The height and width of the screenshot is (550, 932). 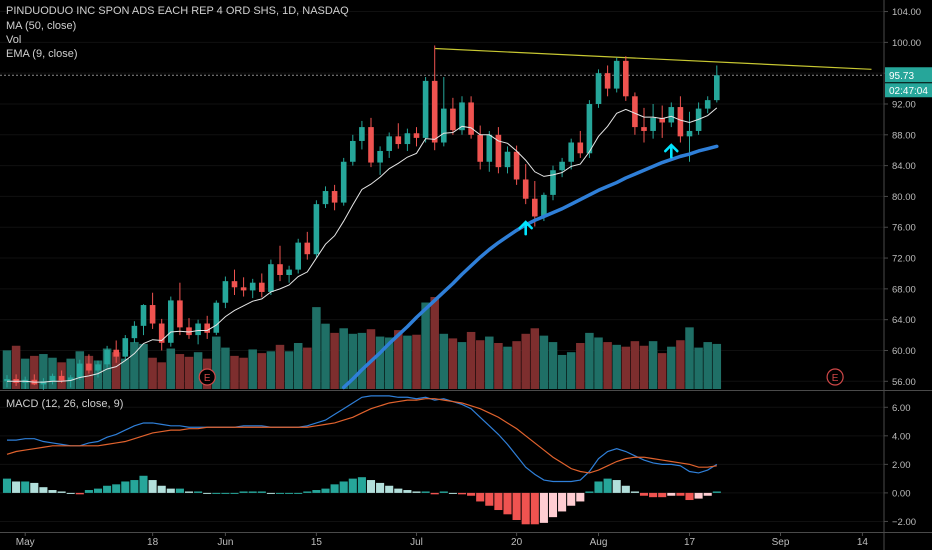 I want to click on earnings-marker-circle, so click(x=207, y=377).